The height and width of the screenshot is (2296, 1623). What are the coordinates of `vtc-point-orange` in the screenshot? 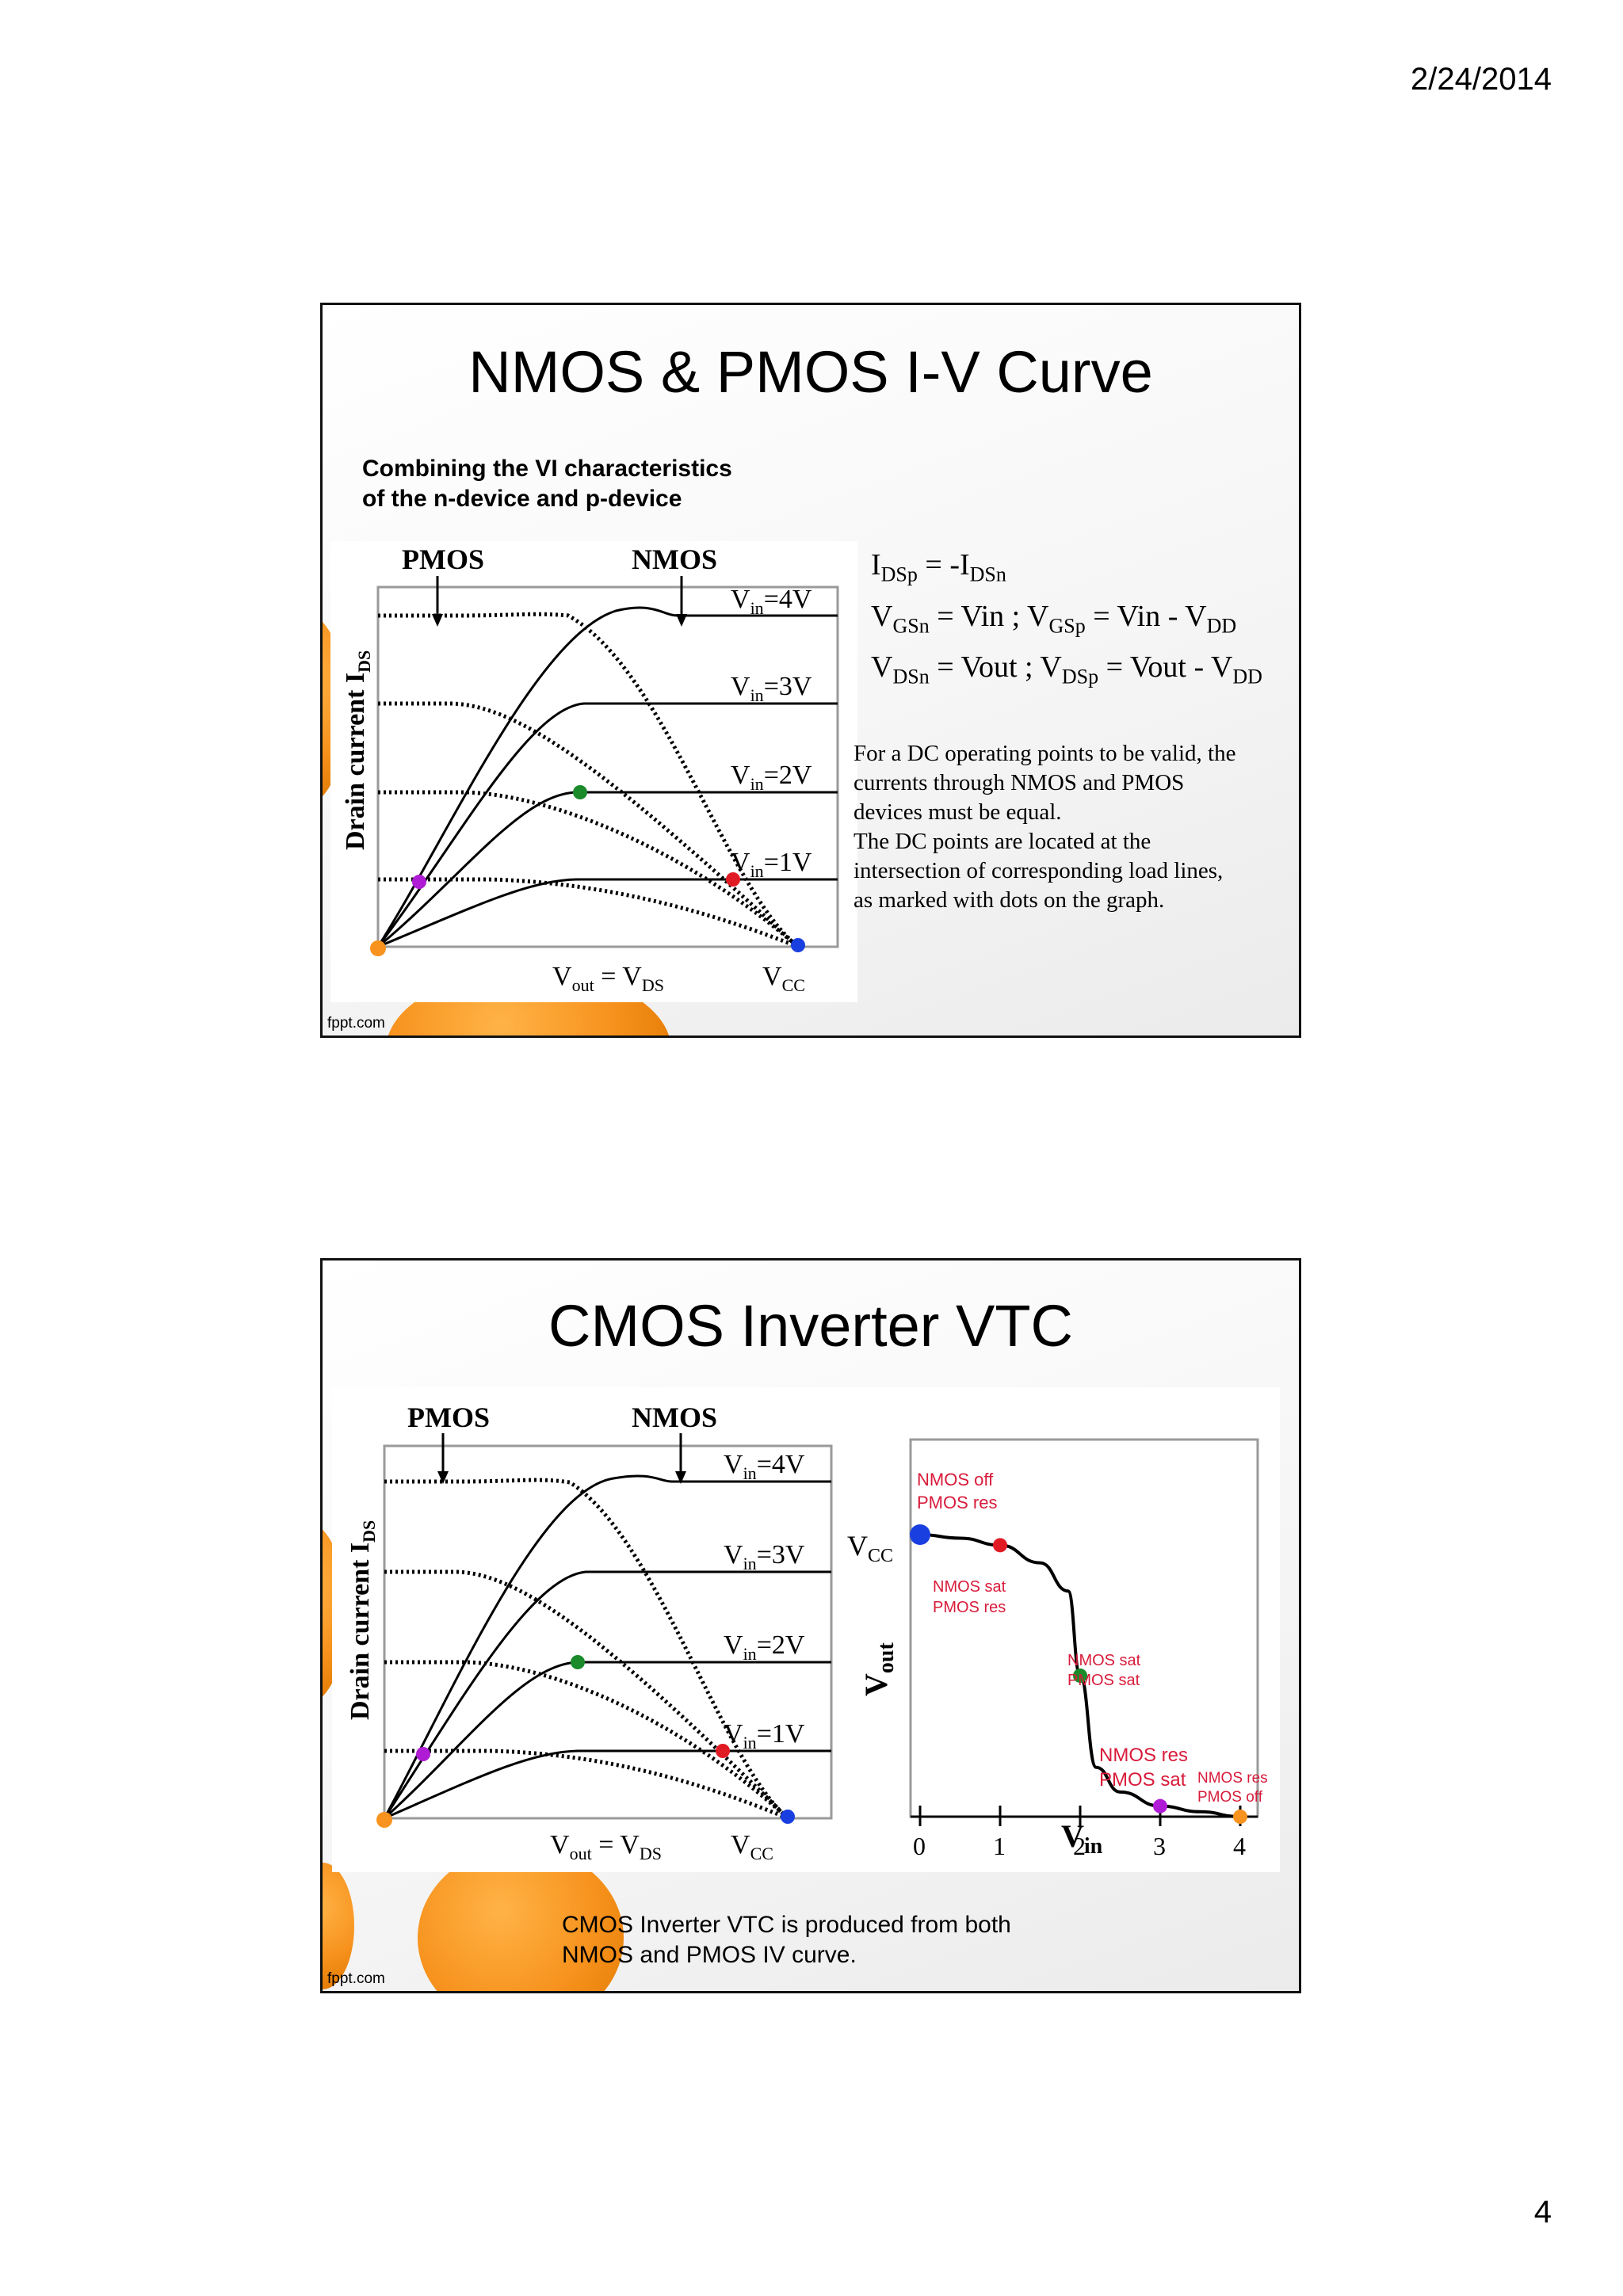 It's located at (1240, 1817).